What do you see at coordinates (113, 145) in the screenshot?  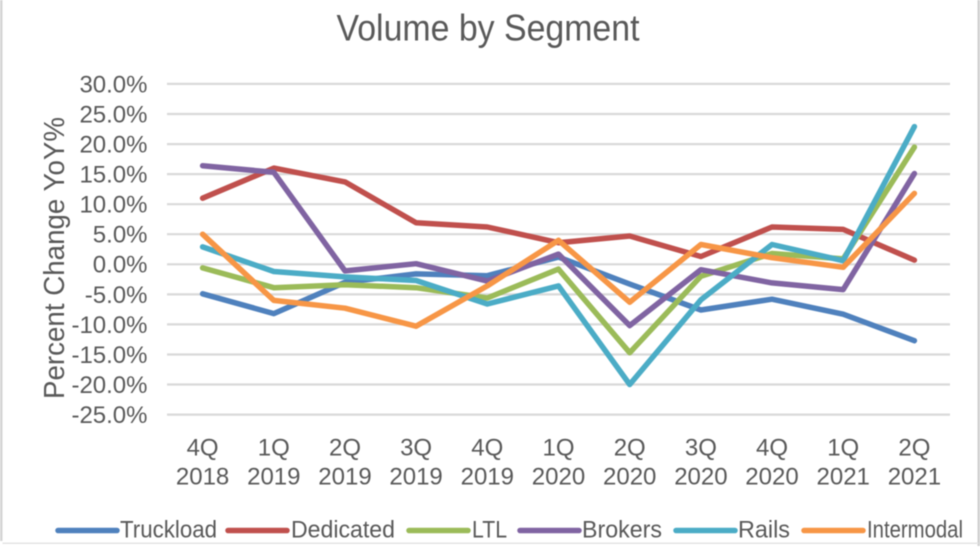 I see `svg-text: 20.0%` at bounding box center [113, 145].